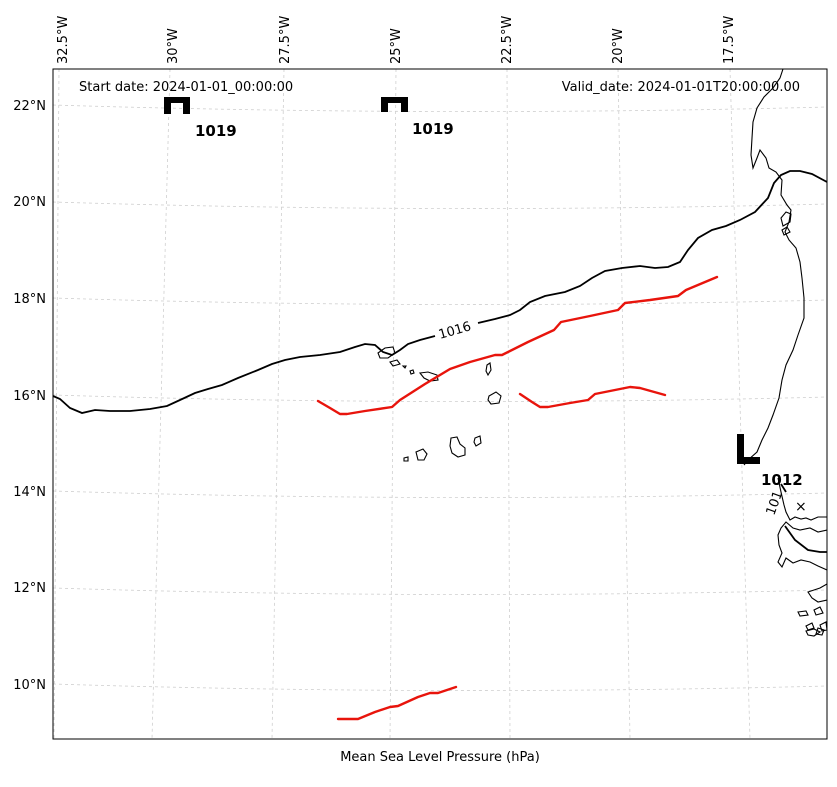 This screenshot has height=787, width=837. Describe the element at coordinates (285, 40) in the screenshot. I see `lon-tick-27-5w: 27.5°W` at that location.